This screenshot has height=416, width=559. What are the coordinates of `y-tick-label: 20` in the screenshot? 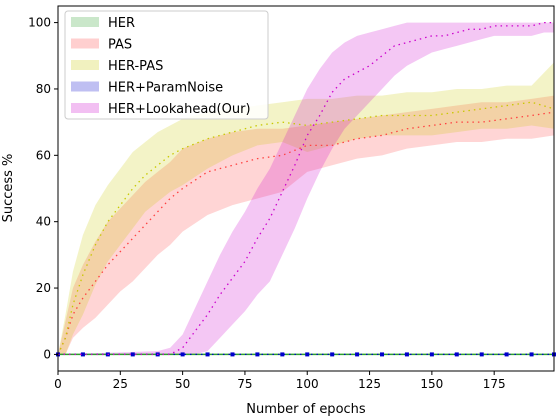 It's located at (43, 288).